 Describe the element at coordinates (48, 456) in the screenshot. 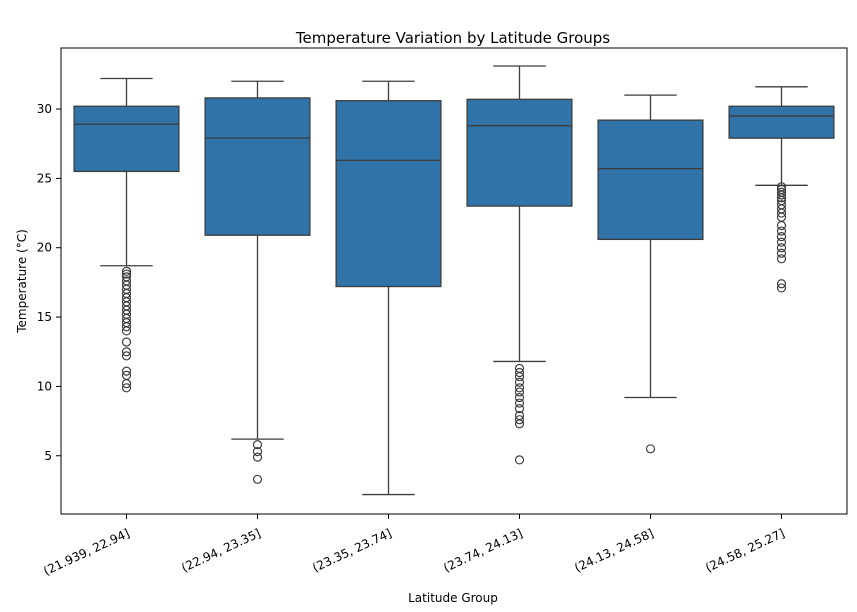

I see `y-tick-label: 5` at that location.